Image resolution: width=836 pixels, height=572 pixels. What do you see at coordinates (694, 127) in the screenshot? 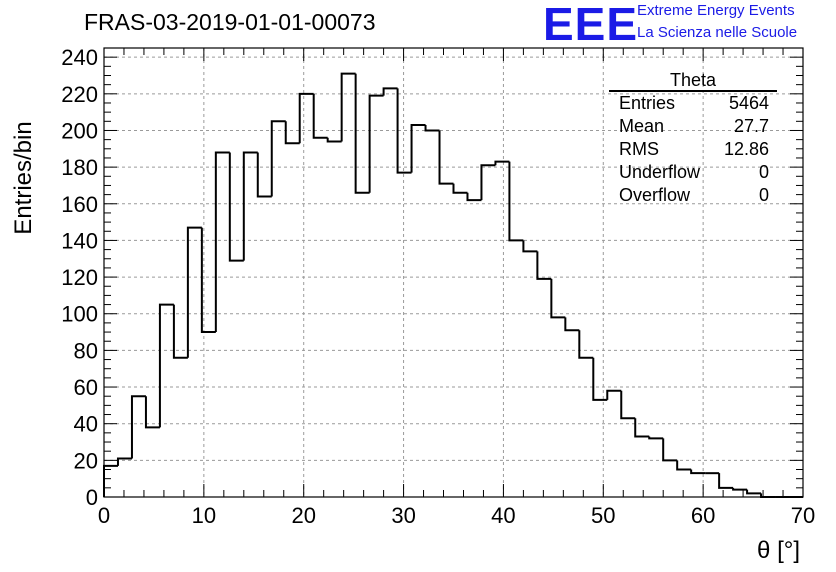
I see `stats-row-mean: Mean 27.7` at bounding box center [694, 127].